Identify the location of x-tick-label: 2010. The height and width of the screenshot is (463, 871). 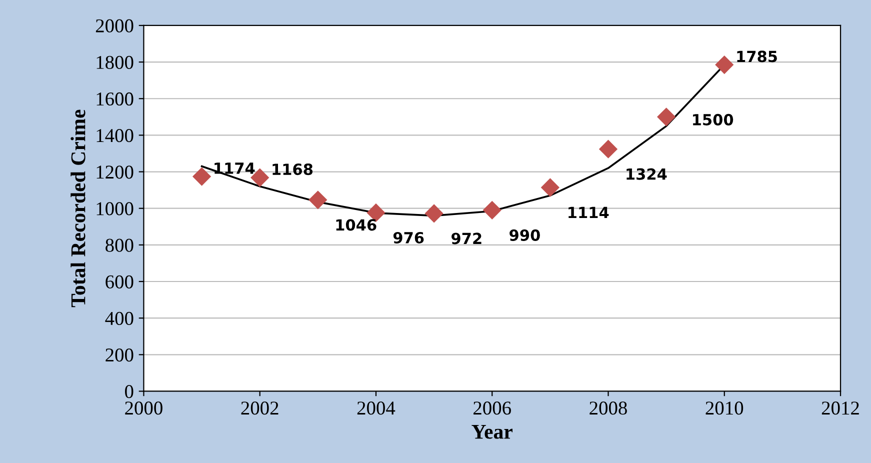
(725, 408).